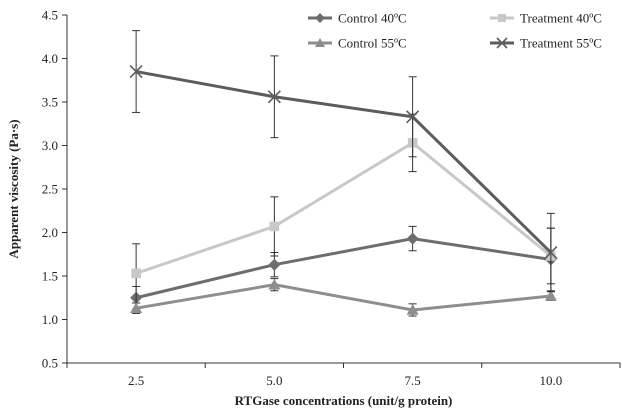 The height and width of the screenshot is (409, 622). I want to click on legend-item: Treatment 55ºC, so click(546, 43).